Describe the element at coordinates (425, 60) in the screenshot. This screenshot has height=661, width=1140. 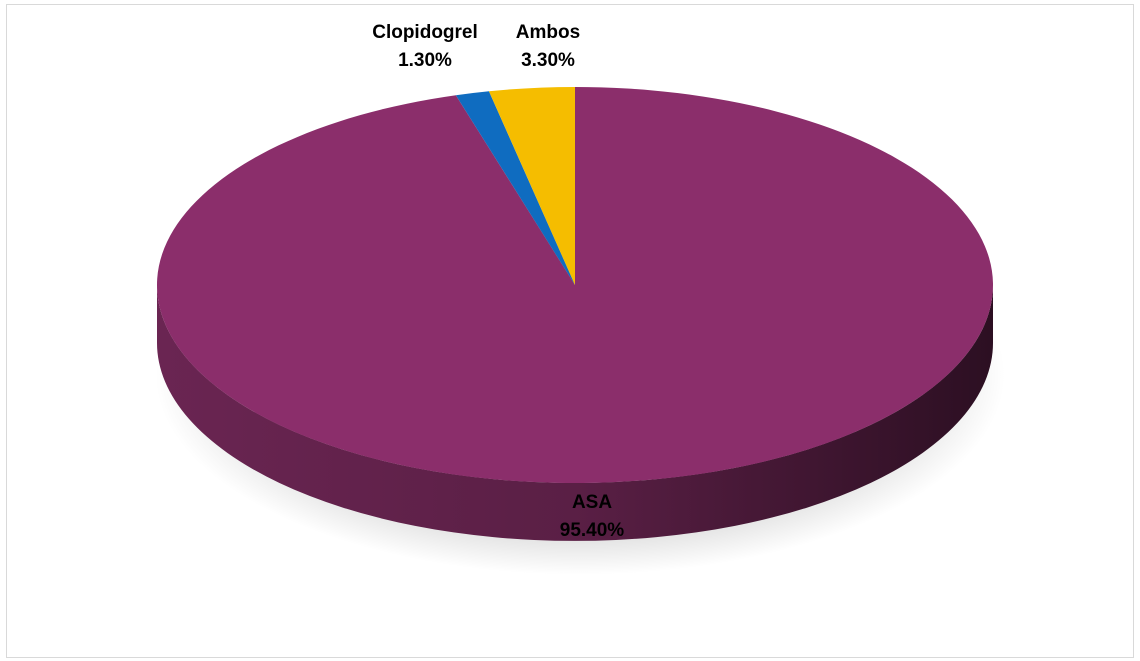
I see `data-label-value-clopidogrel: 1.30%` at that location.